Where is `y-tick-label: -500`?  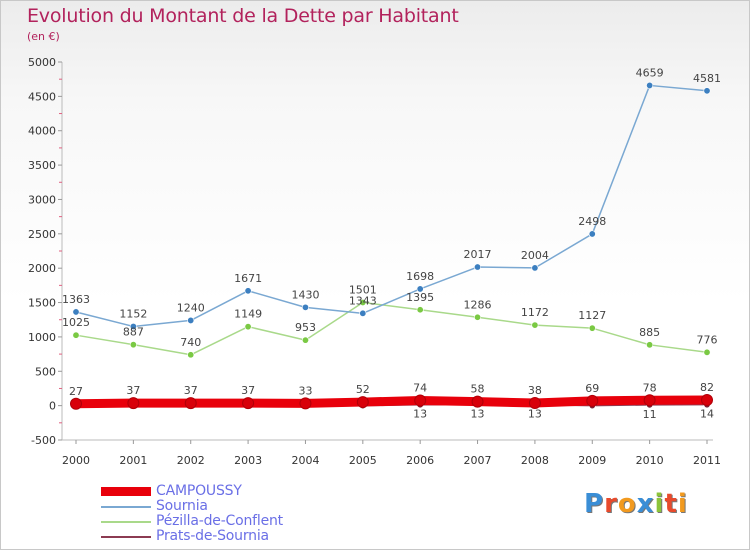 y-tick-label: -500 is located at coordinates (43, 440).